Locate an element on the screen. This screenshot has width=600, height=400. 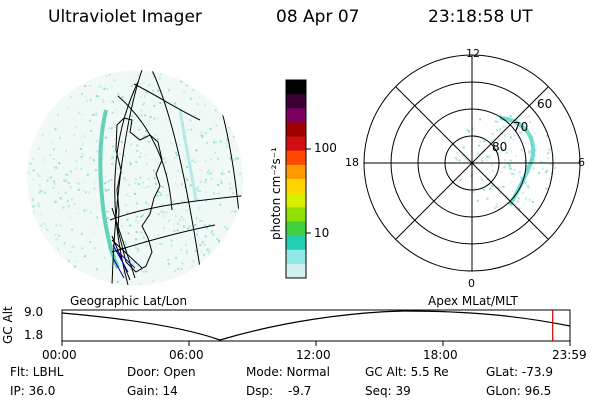
instrument-title: Ultraviolet Imager is located at coordinates (125, 17).